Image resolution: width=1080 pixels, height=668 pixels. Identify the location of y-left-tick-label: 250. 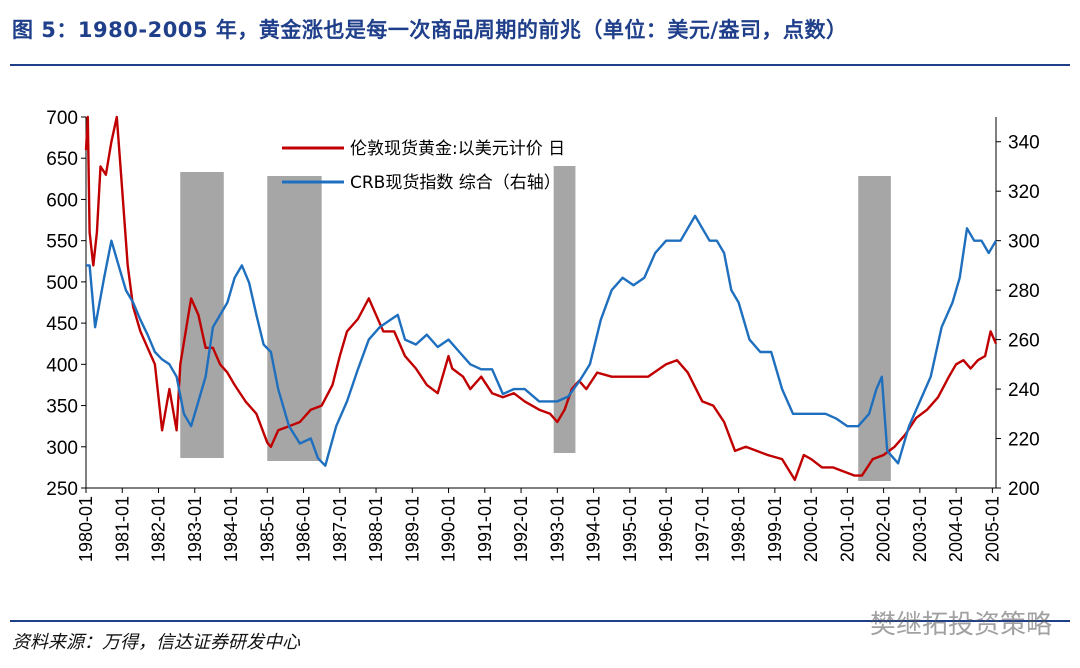
(62, 489).